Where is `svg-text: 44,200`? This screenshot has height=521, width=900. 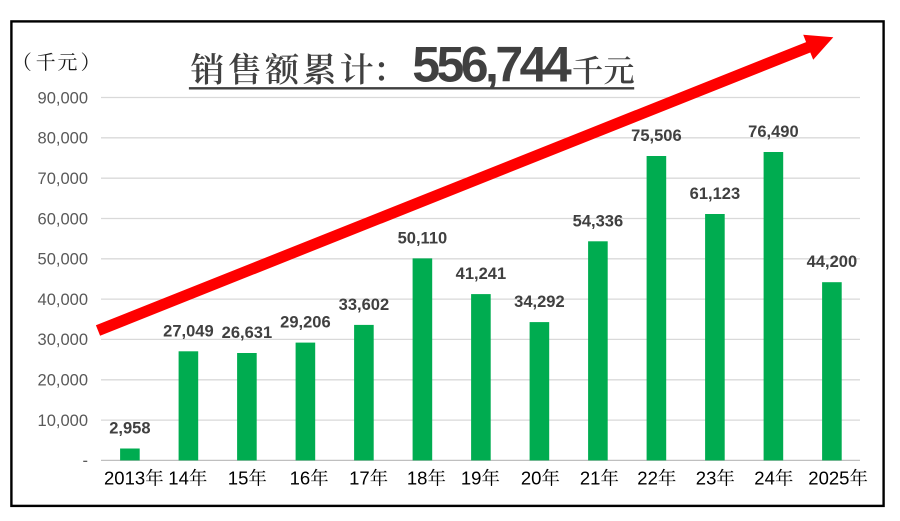 svg-text: 44,200 is located at coordinates (832, 262).